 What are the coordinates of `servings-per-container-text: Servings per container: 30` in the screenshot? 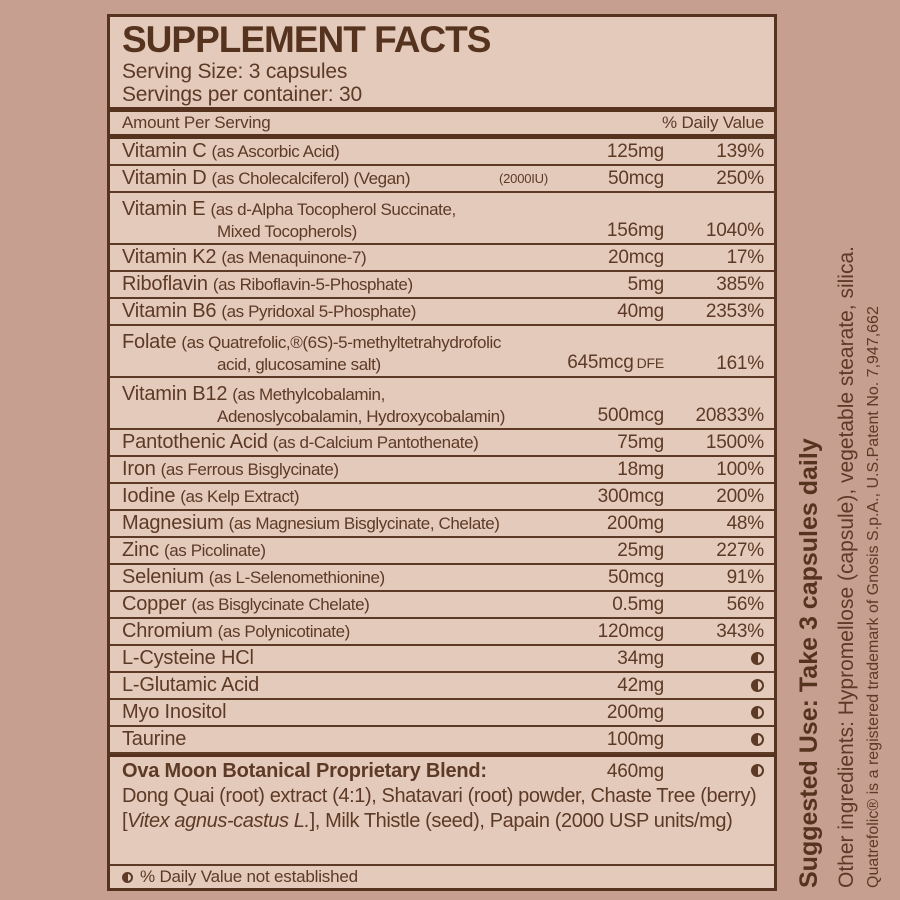 It's located at (242, 94).